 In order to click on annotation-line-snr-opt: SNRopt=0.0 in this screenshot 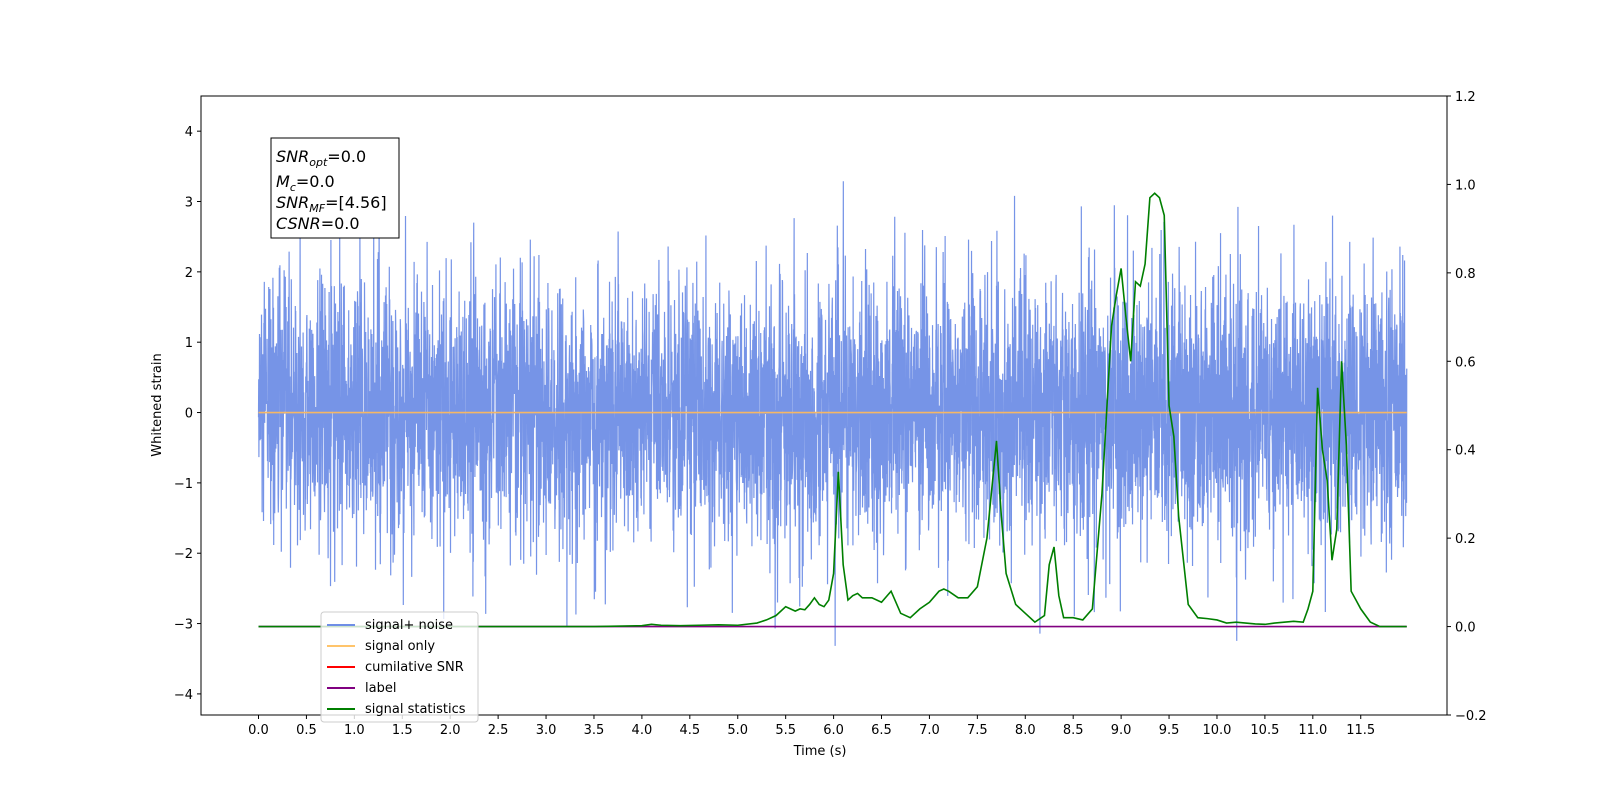, I will do `click(321, 158)`.